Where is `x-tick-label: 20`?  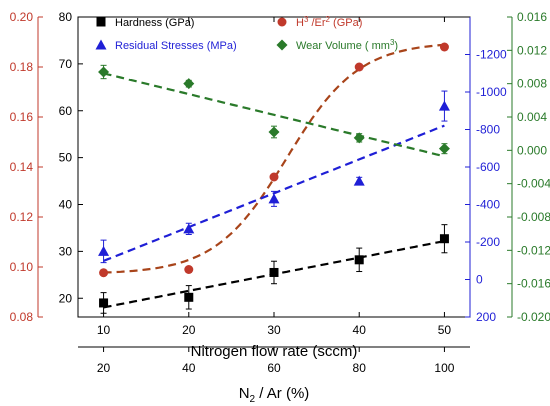 x-tick-label: 20 is located at coordinates (189, 330).